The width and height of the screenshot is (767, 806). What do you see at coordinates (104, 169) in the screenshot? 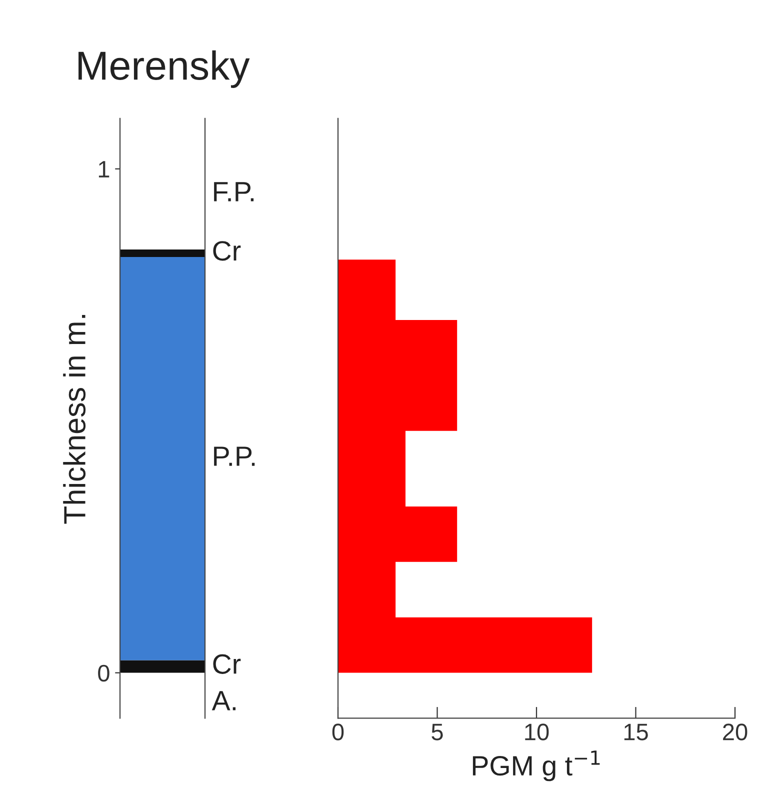
I see `y-tick-label: 1` at bounding box center [104, 169].